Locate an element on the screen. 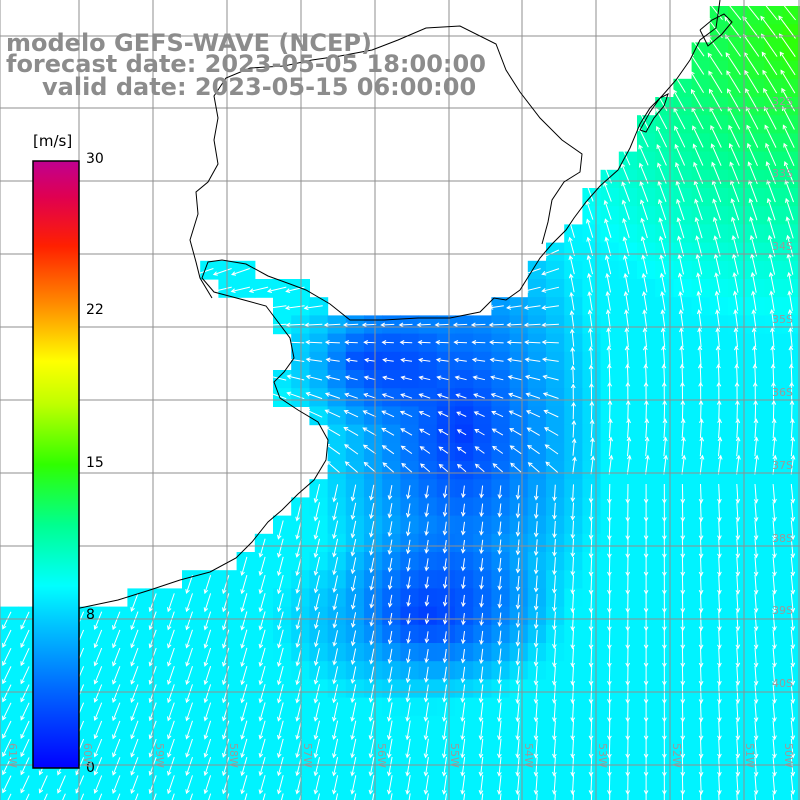  wind-cell is located at coordinates (137, 794).